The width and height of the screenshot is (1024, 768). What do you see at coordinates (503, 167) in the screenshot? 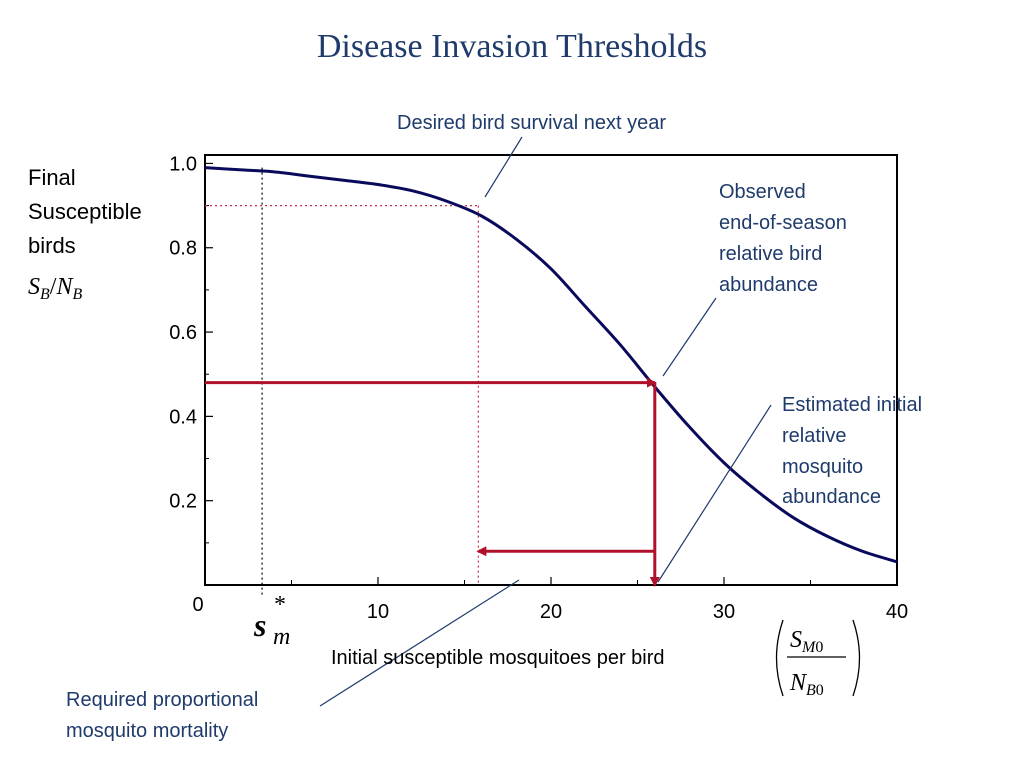
I see `desired-leader-line` at bounding box center [503, 167].